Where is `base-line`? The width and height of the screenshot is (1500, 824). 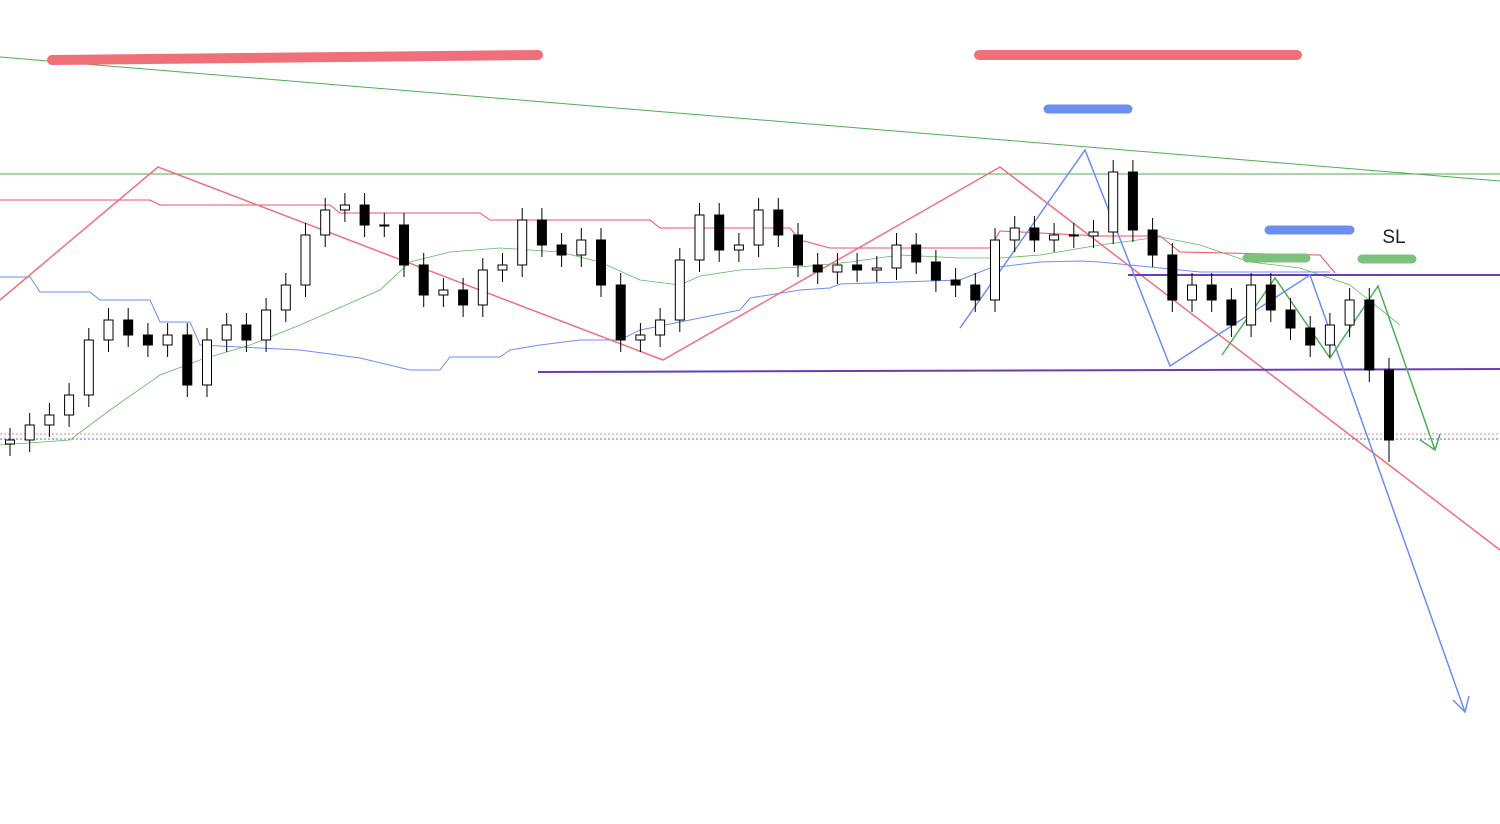 base-line is located at coordinates (668, 236).